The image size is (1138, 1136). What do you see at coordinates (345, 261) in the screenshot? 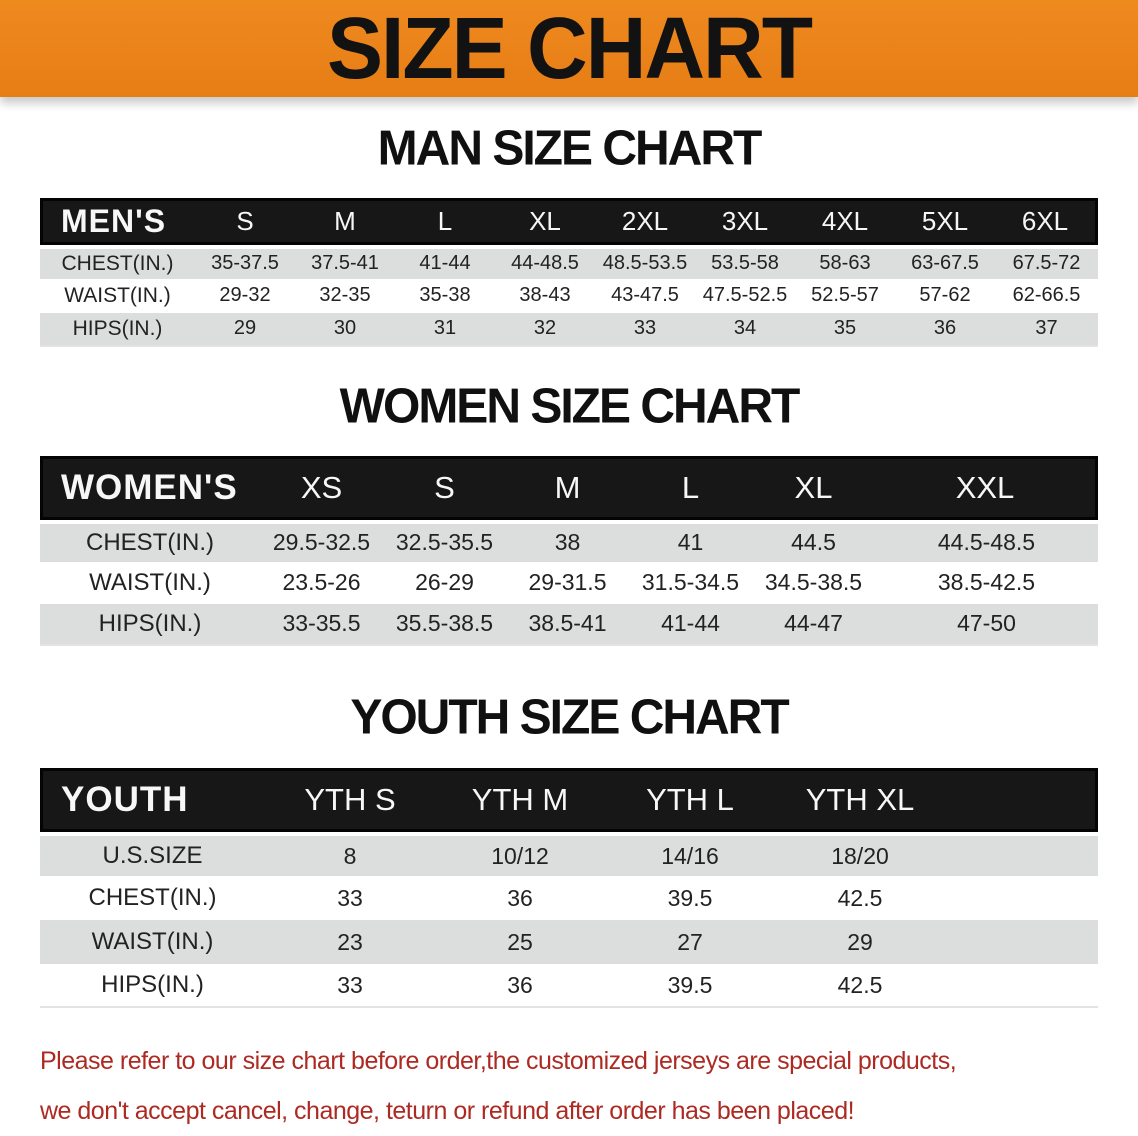
I see `size-value-cell: 37.5-41` at bounding box center [345, 261].